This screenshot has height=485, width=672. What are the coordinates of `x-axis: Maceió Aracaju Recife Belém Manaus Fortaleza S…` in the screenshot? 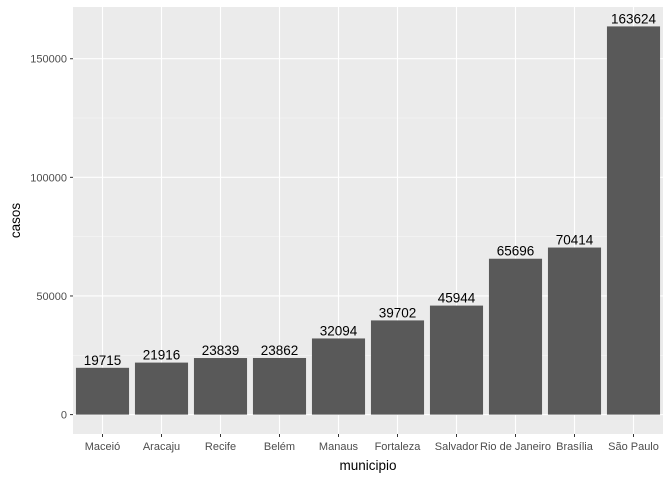 It's located at (372, 443).